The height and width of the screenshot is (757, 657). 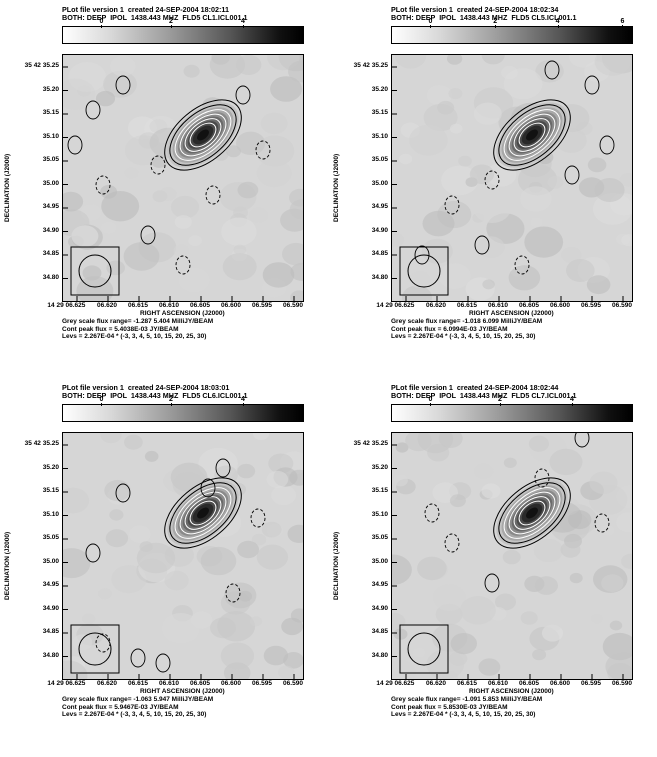 I want to click on dec-tick-label: 35.20, so click(x=379, y=467).